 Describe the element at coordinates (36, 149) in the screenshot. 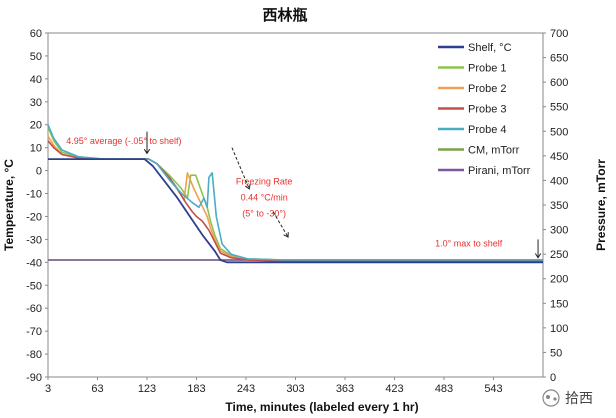

I see `y-tick-label: 10` at that location.